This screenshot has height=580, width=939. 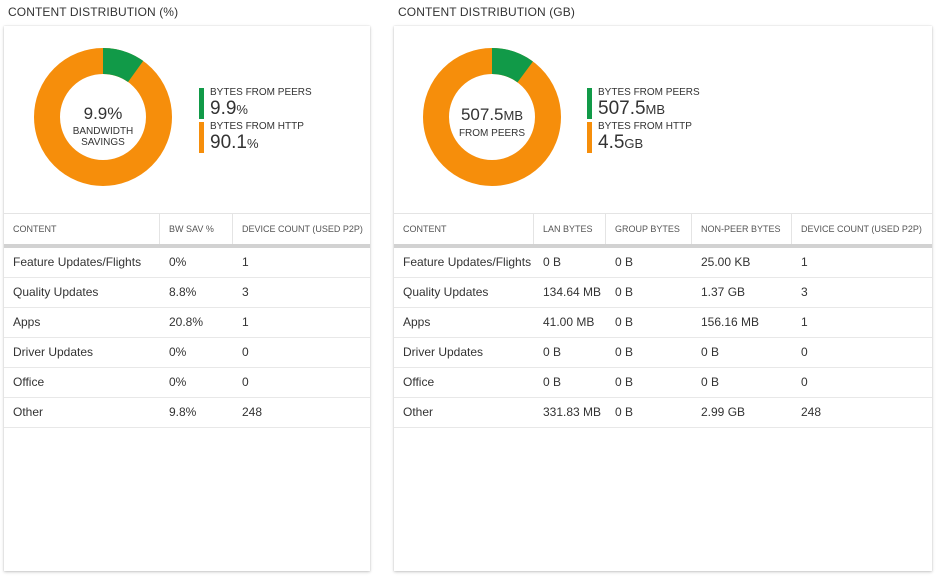 What do you see at coordinates (663, 383) in the screenshot?
I see `right-table-row: Office 0 B 0 B 0 B 0` at bounding box center [663, 383].